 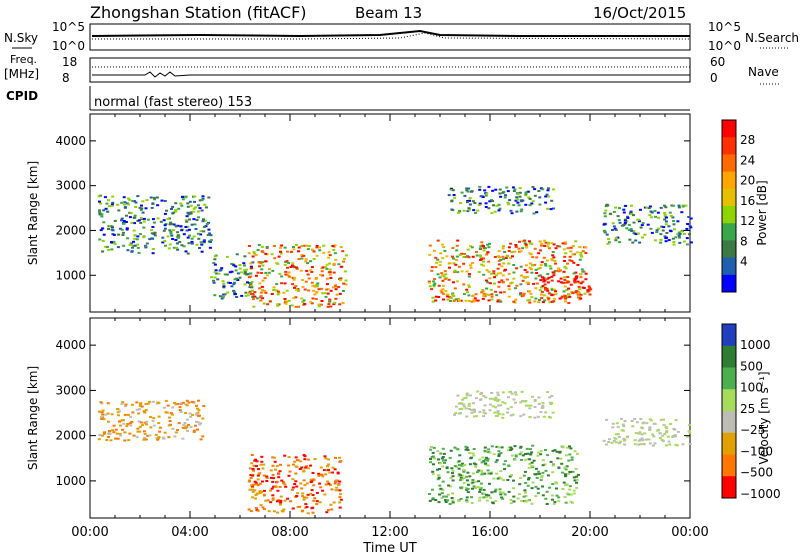 I want to click on power-ytick-label: 4000, so click(x=70, y=141).